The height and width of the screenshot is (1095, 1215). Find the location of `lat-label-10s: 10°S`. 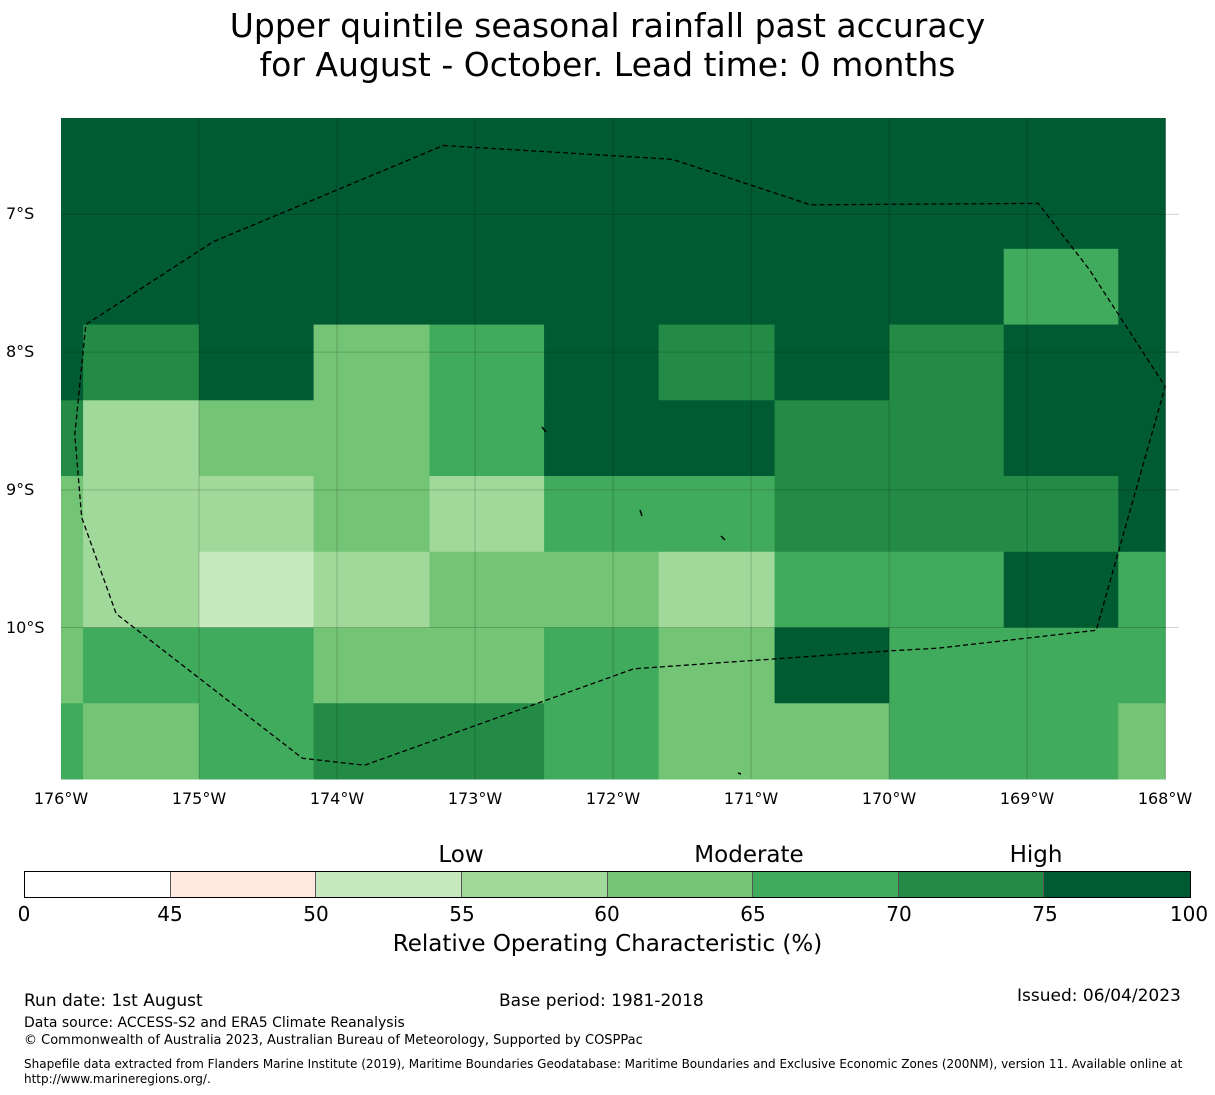

lat-label-10s: 10°S is located at coordinates (25, 627).